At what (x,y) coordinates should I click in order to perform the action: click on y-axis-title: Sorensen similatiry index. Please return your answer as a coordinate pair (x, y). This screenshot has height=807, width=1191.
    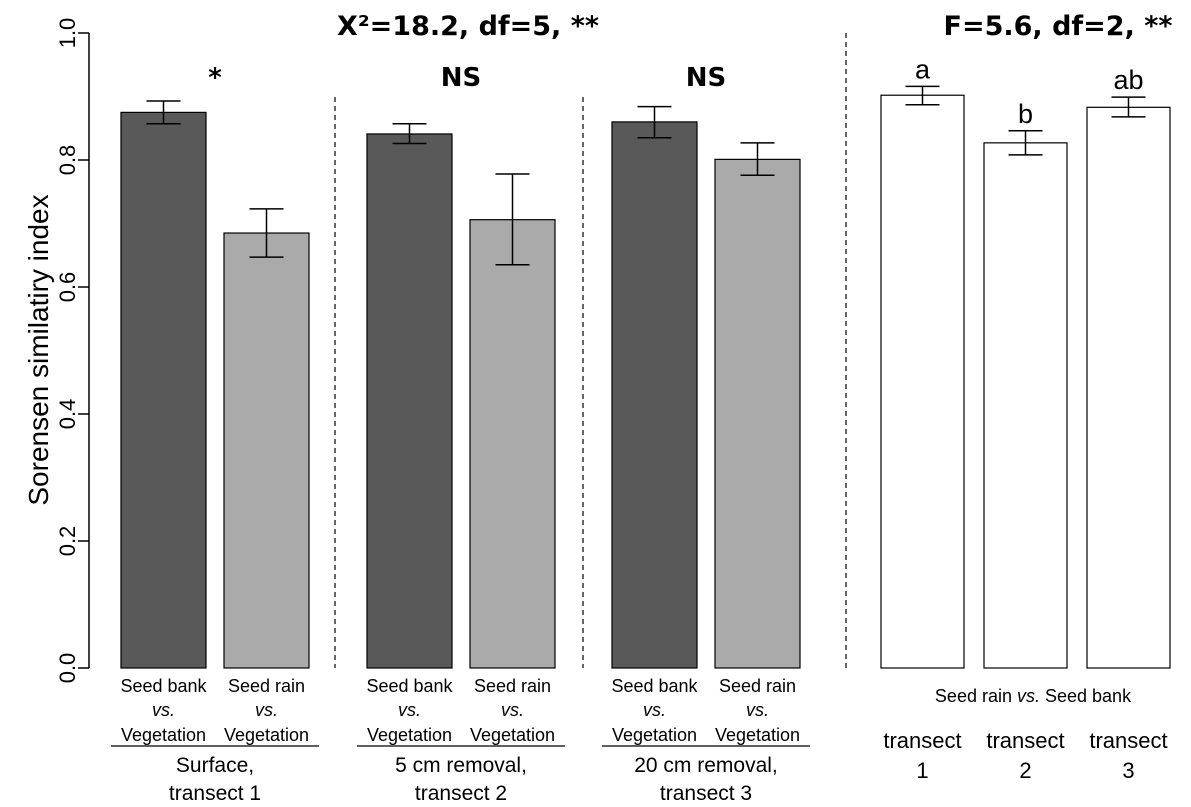
    Looking at the image, I should click on (38, 349).